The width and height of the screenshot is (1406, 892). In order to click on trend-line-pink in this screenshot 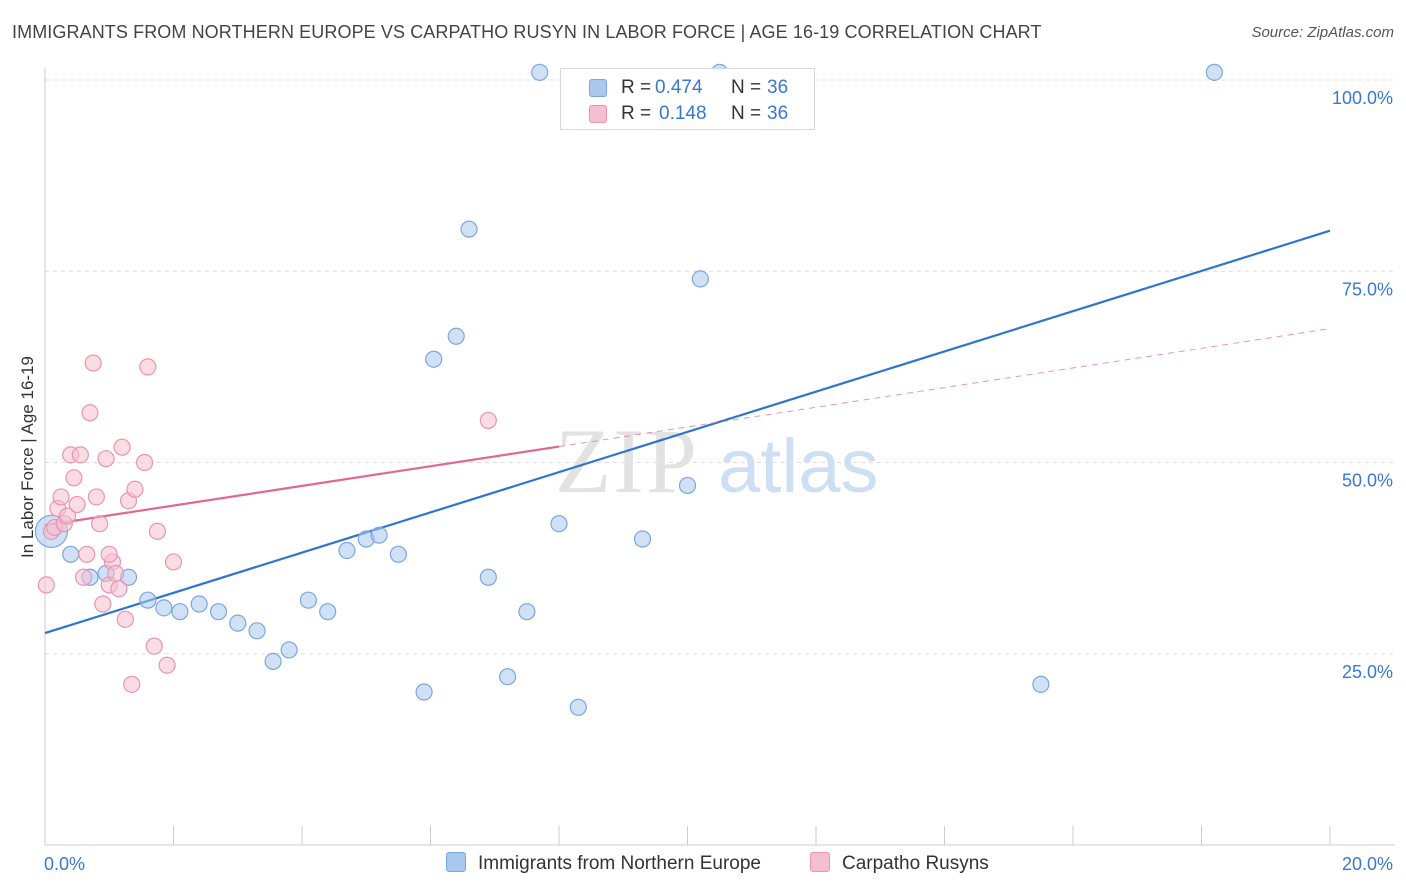, I will do `click(302, 486)`.